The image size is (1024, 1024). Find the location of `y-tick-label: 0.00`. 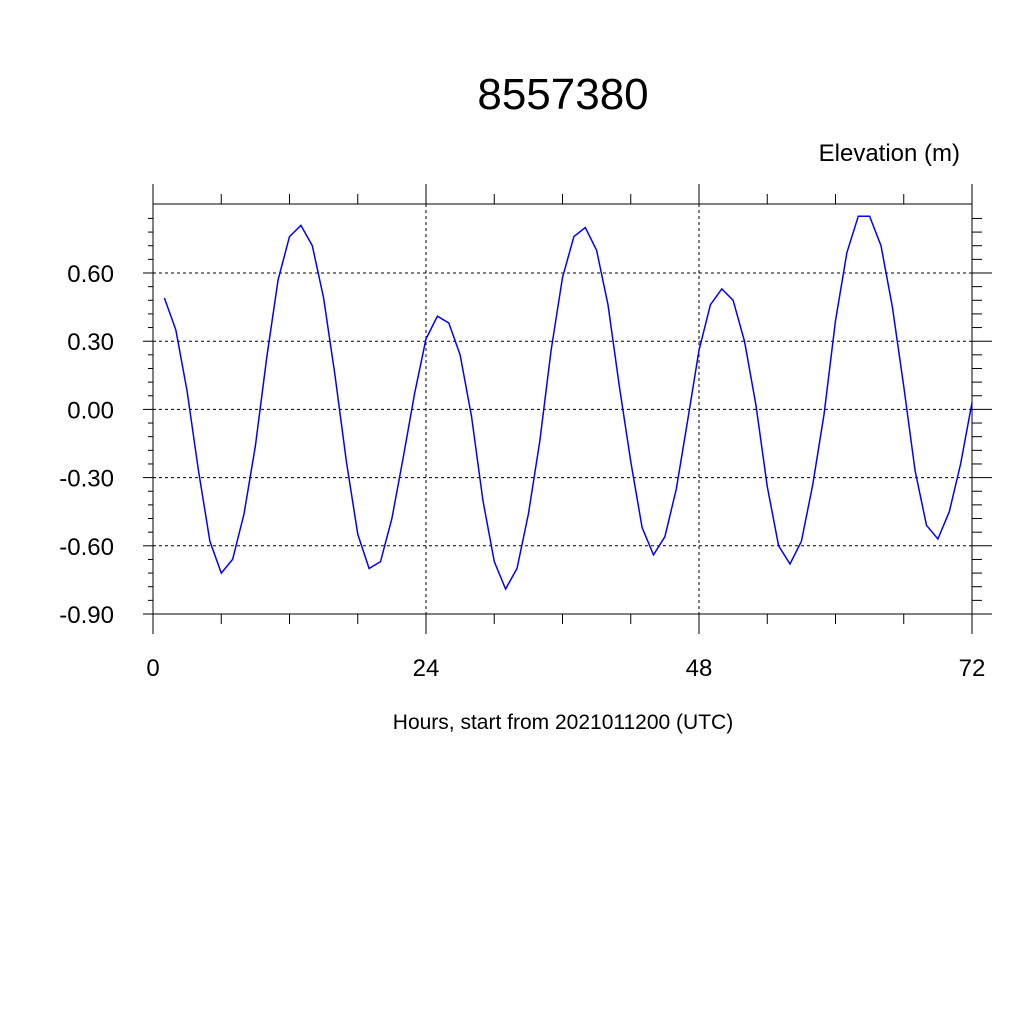

y-tick-label: 0.00 is located at coordinates (90, 410).